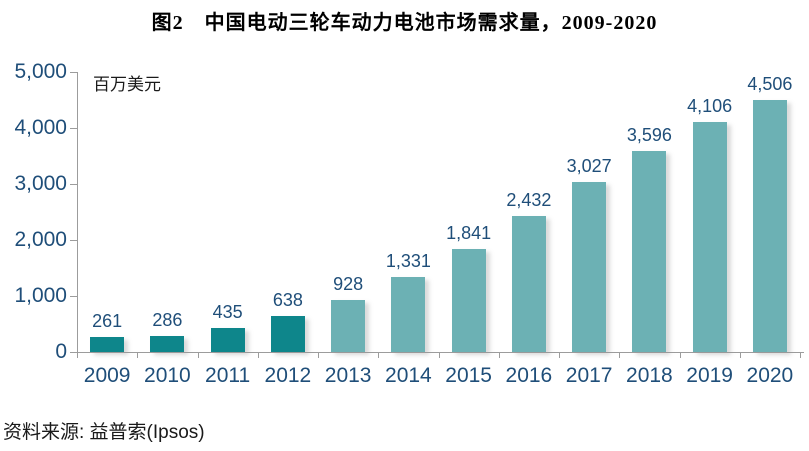 The image size is (809, 451). I want to click on bar-value-2017: 3,027, so click(589, 166).